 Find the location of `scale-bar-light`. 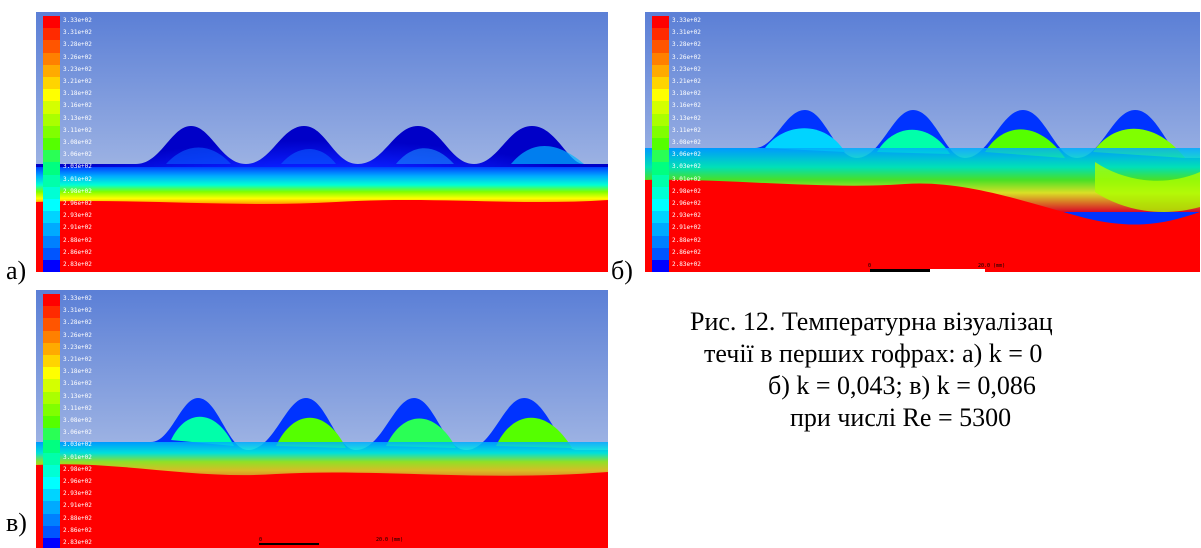

scale-bar-light is located at coordinates (957, 270).